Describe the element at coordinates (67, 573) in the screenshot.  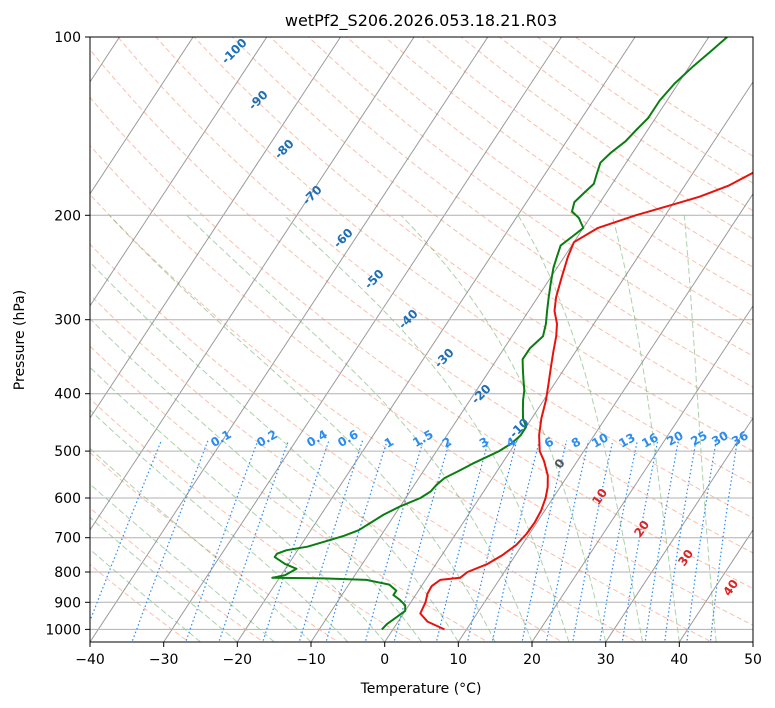
I see `y-tick-label: 800` at that location.